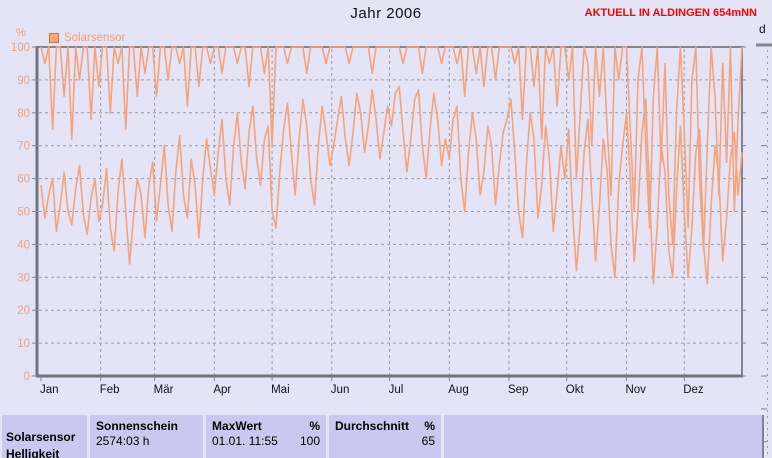  I want to click on x-tick-label: Jan, so click(49, 390).